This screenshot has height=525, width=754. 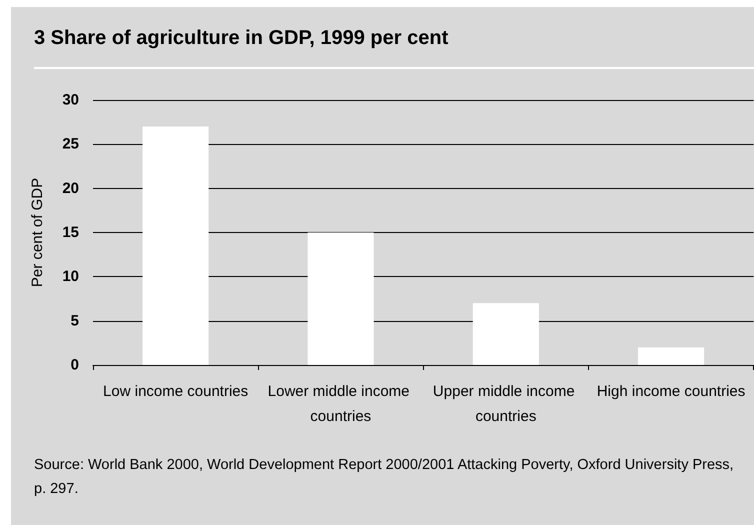 I want to click on x-tick-label: Lower middle income countries, so click(x=341, y=404).